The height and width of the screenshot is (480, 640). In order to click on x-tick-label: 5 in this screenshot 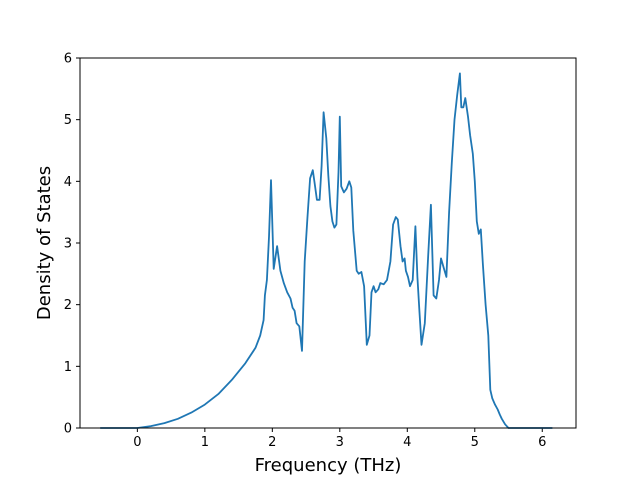, I will do `click(475, 442)`.